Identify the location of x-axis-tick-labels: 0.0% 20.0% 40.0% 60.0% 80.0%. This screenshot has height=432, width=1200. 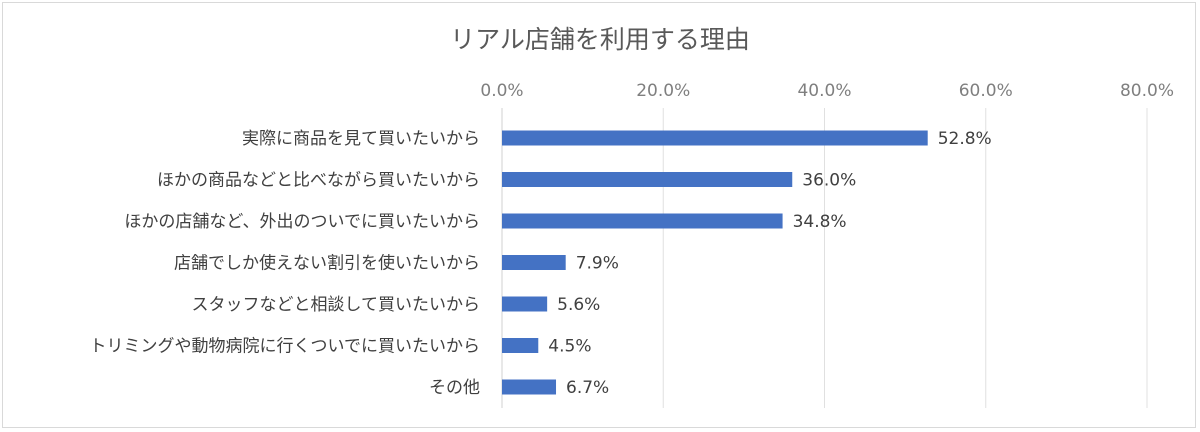
(827, 91).